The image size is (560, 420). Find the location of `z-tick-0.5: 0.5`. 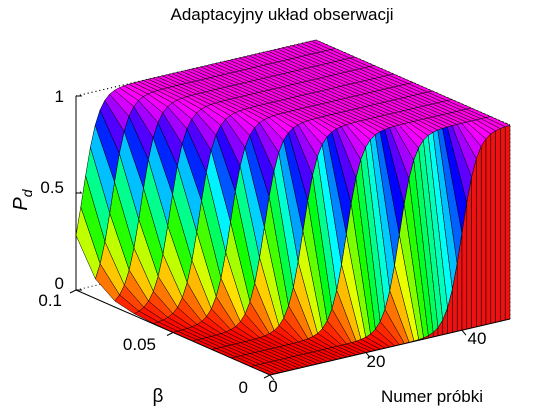

z-tick-0.5: 0.5 is located at coordinates (52, 187).